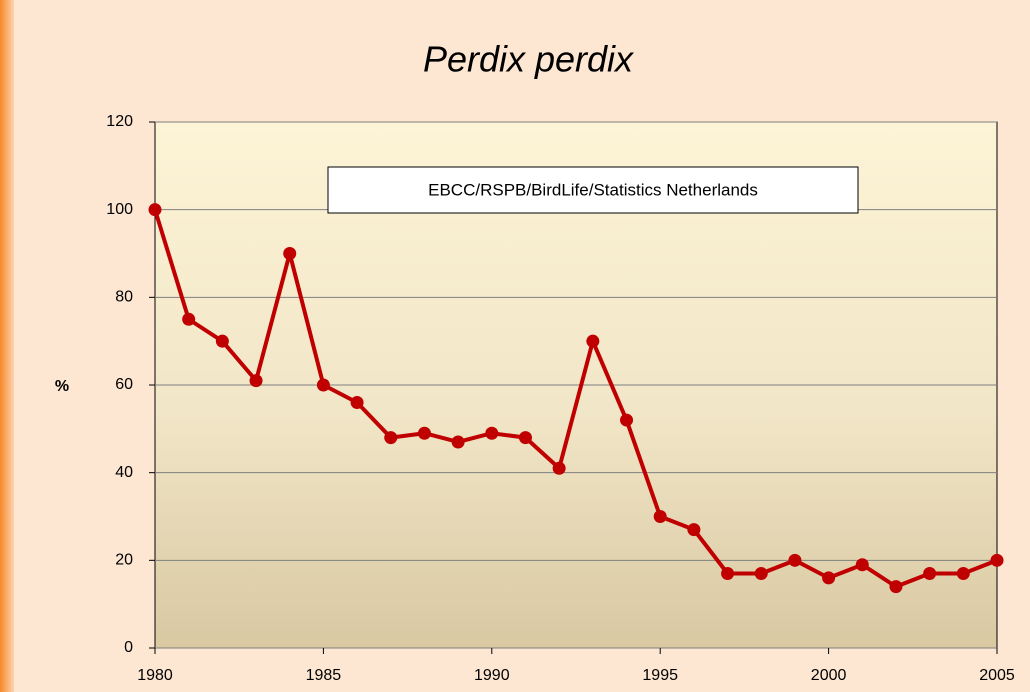 Image resolution: width=1030 pixels, height=692 pixels. What do you see at coordinates (829, 675) in the screenshot?
I see `x-tick-label: 2000` at bounding box center [829, 675].